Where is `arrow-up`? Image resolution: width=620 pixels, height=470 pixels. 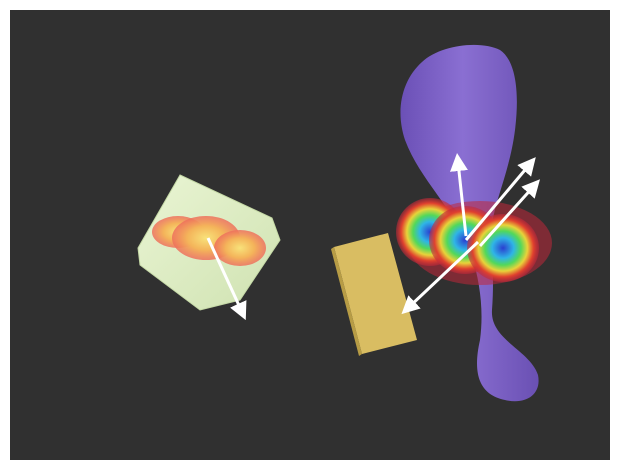
arrow-up is located at coordinates (459, 195).